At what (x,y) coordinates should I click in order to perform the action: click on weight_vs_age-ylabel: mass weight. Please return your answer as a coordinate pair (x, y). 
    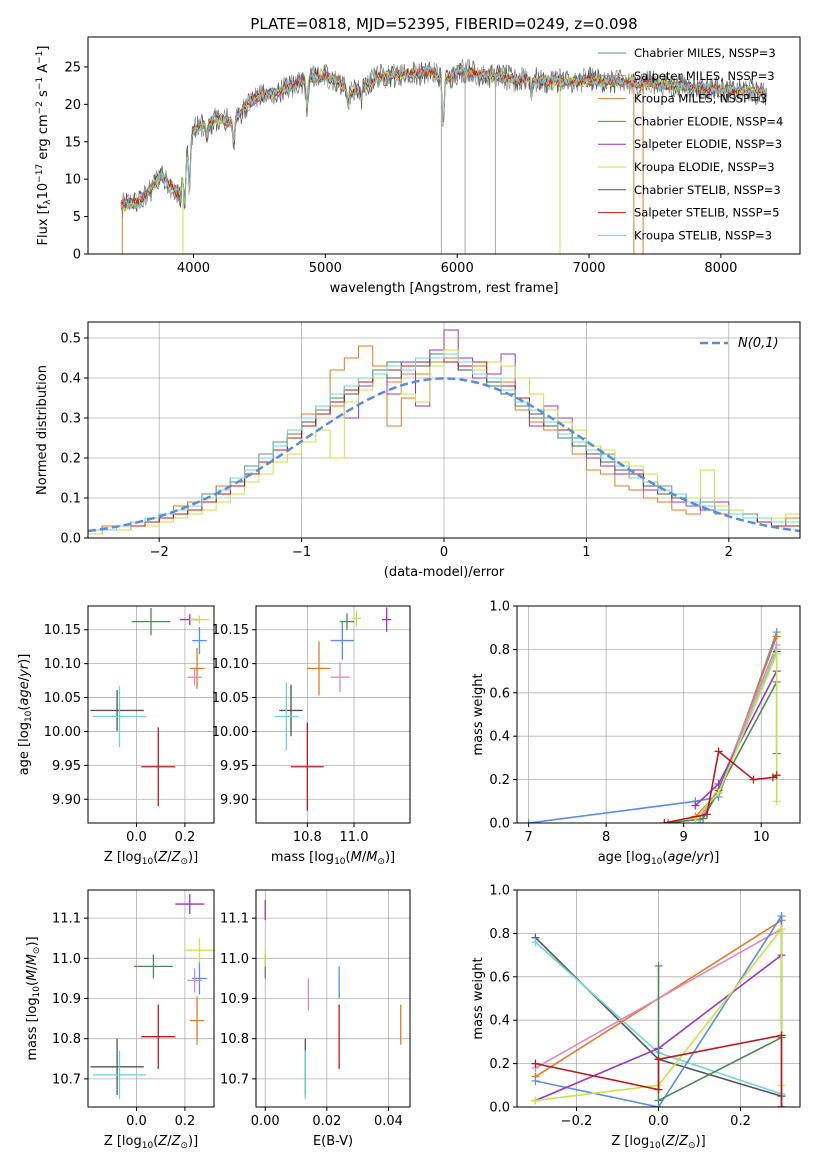
    Looking at the image, I should click on (478, 714).